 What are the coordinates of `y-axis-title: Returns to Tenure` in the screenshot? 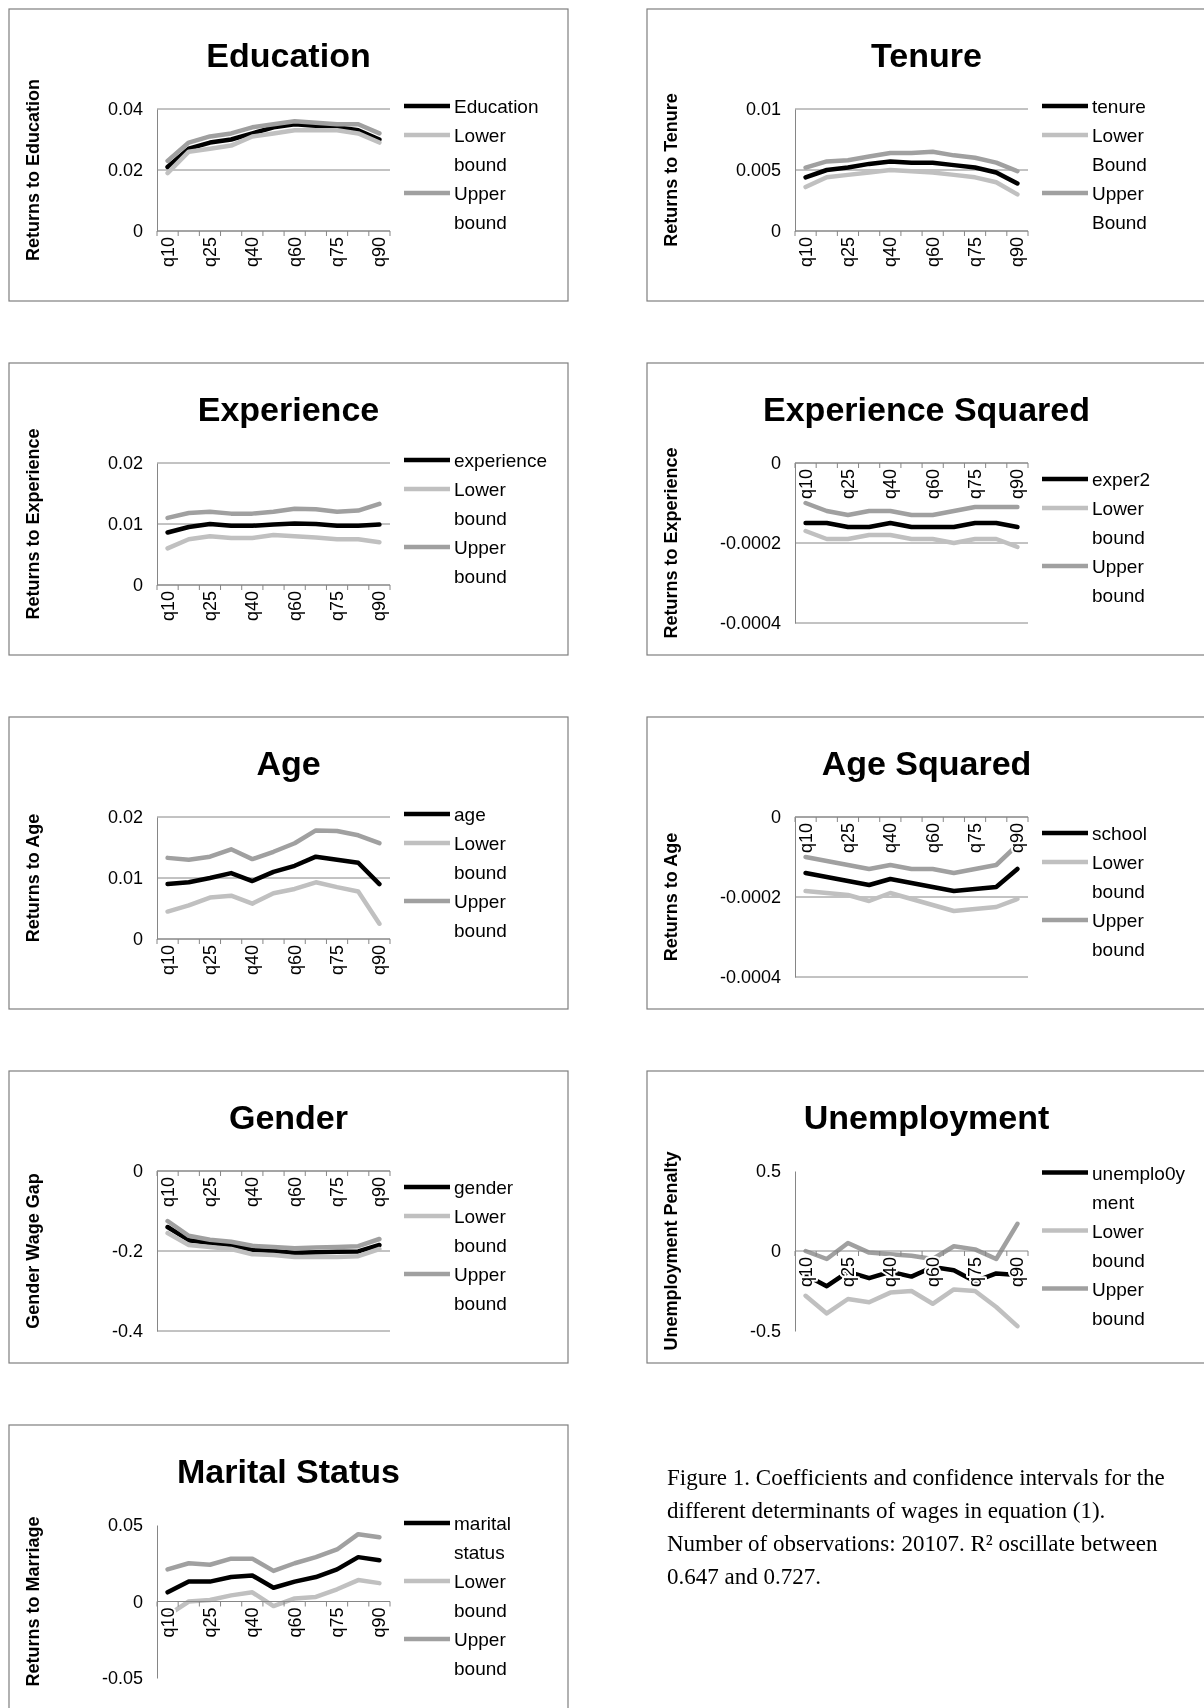 It's located at (671, 170).